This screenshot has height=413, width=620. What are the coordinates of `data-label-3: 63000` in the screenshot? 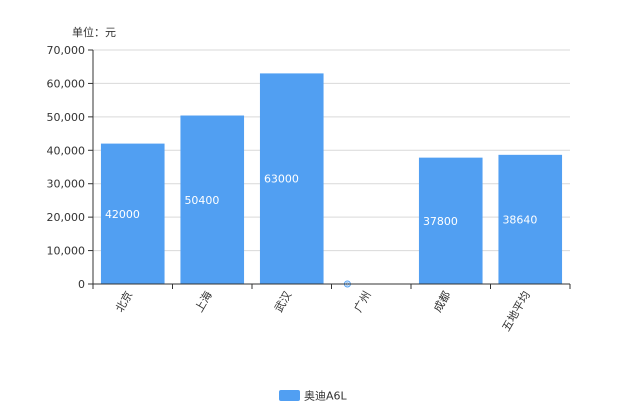 It's located at (281, 179).